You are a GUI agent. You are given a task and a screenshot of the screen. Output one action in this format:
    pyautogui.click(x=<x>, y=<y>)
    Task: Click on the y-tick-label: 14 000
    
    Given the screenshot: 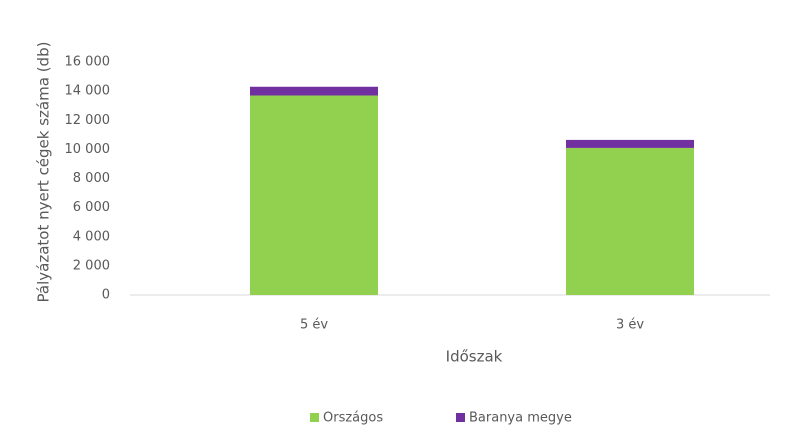 What is the action you would take?
    pyautogui.click(x=88, y=91)
    